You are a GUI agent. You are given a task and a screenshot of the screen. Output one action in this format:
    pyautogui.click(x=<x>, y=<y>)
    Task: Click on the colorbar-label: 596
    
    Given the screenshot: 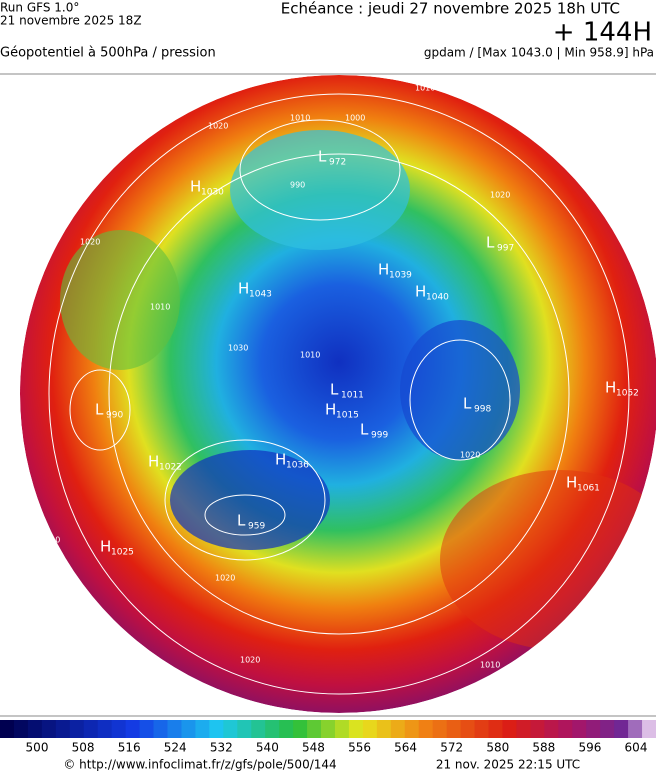 What is the action you would take?
    pyautogui.click(x=589, y=748)
    